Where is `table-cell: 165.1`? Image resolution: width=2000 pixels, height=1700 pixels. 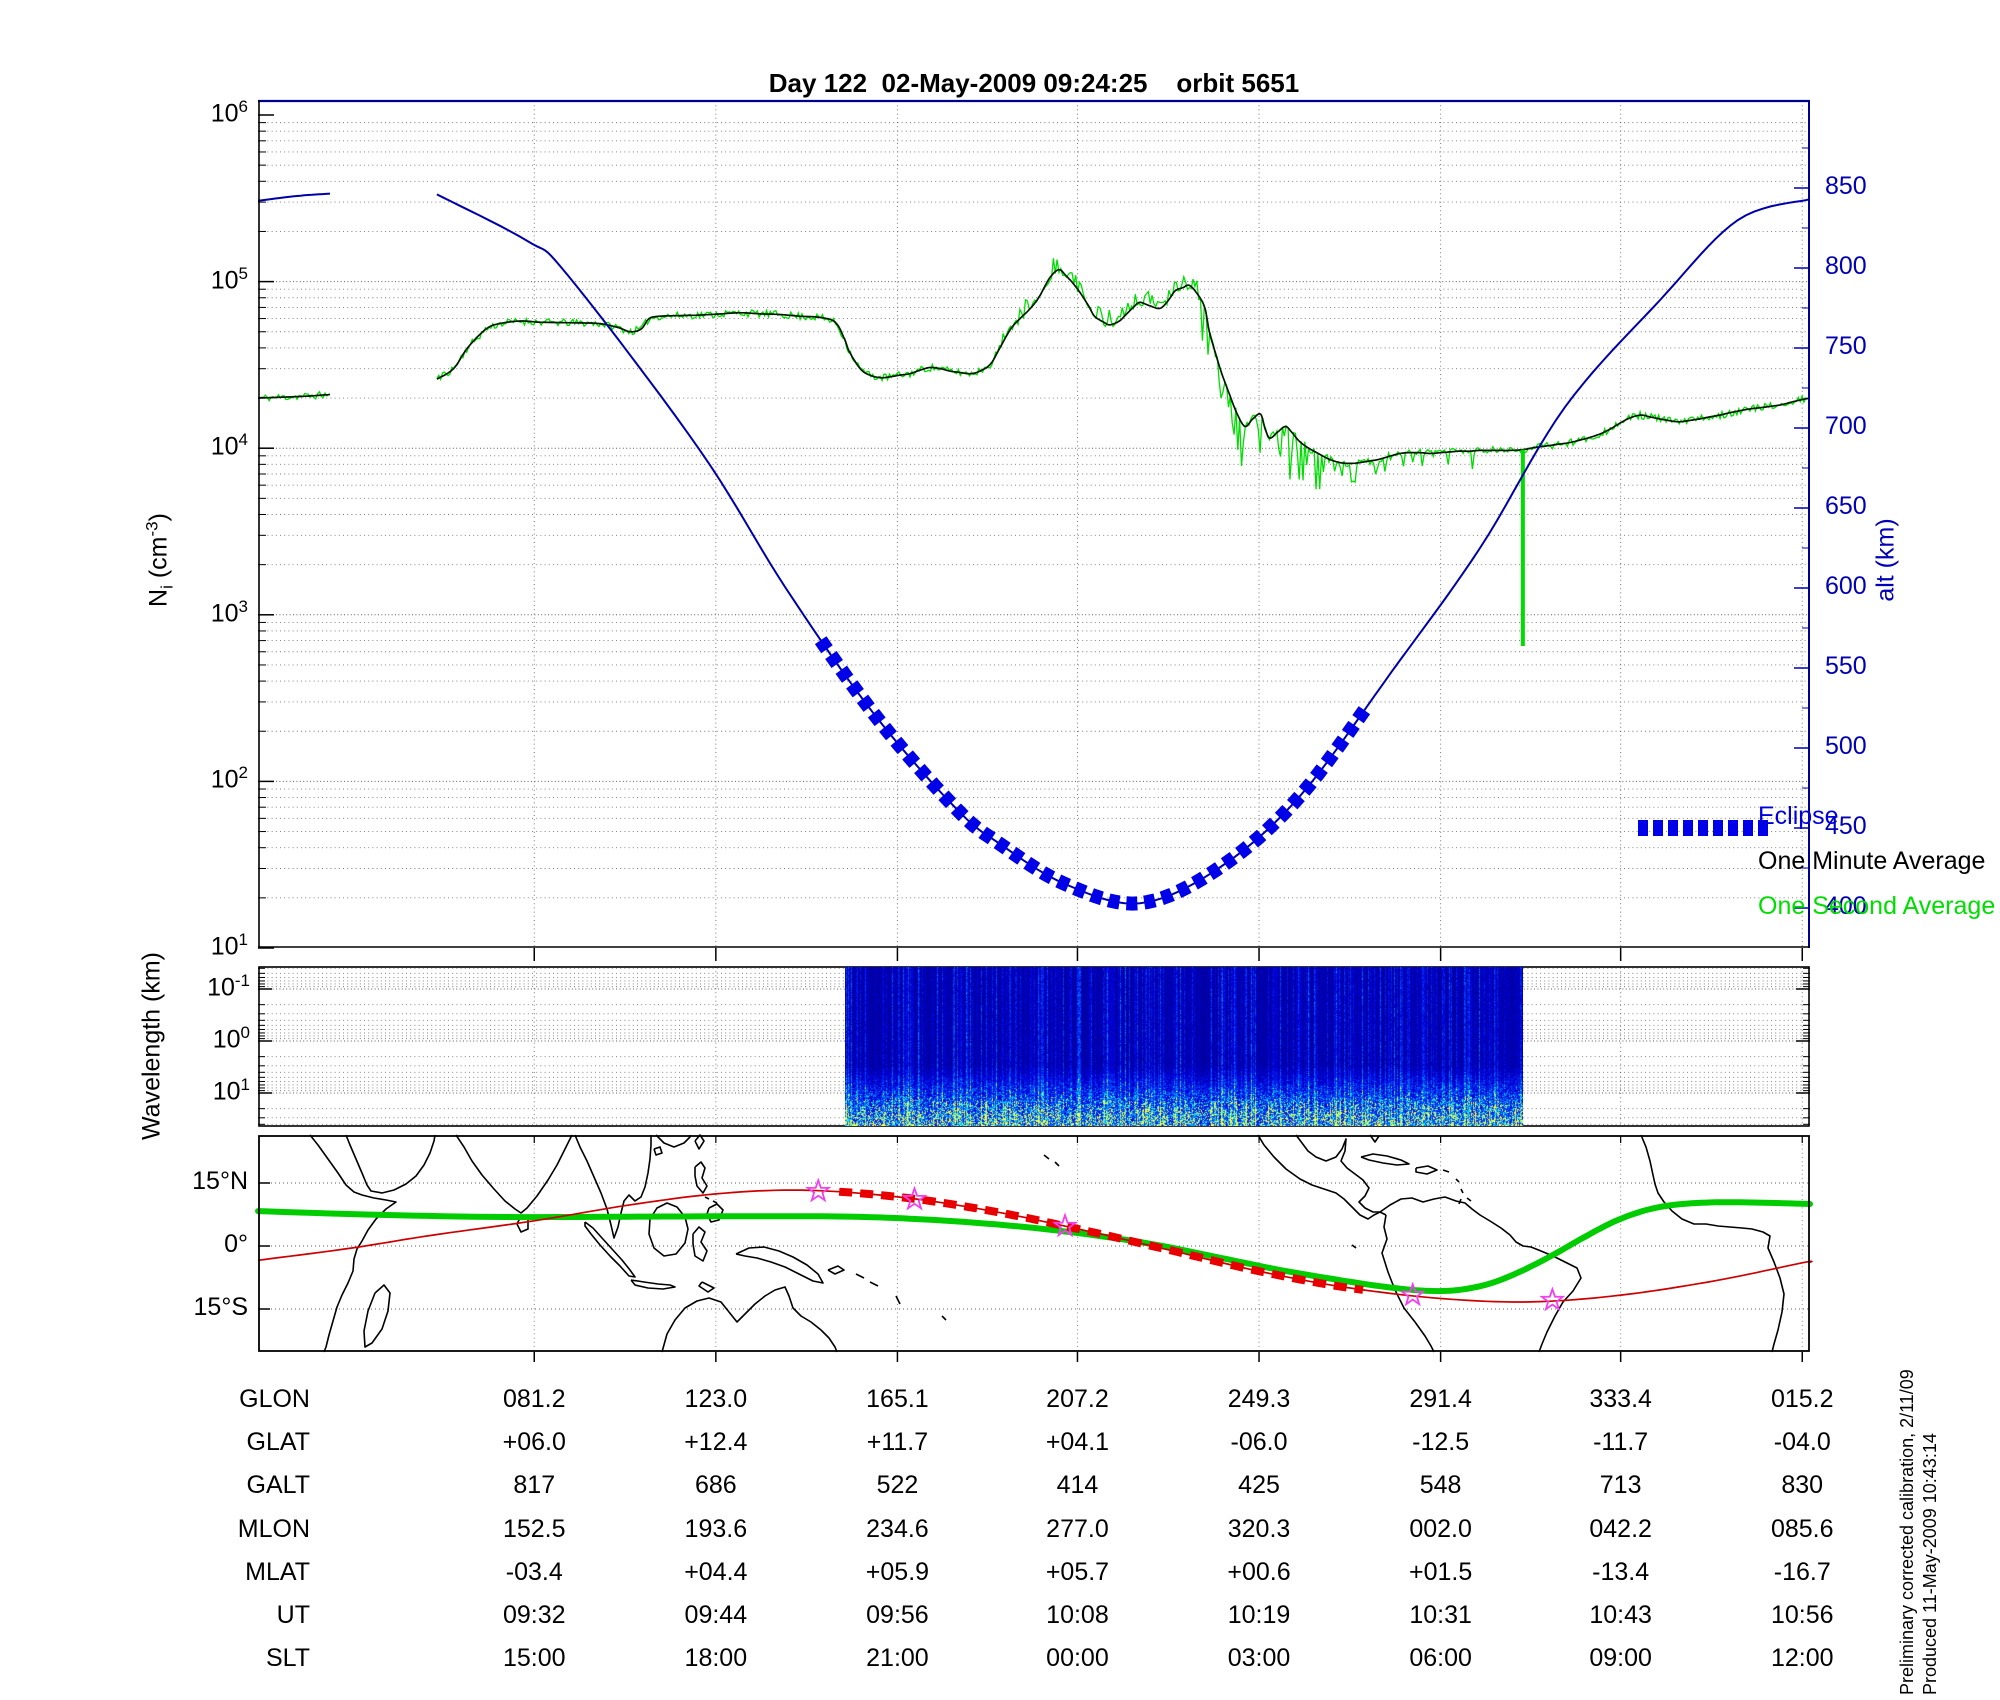 table-cell: 165.1 is located at coordinates (897, 1399).